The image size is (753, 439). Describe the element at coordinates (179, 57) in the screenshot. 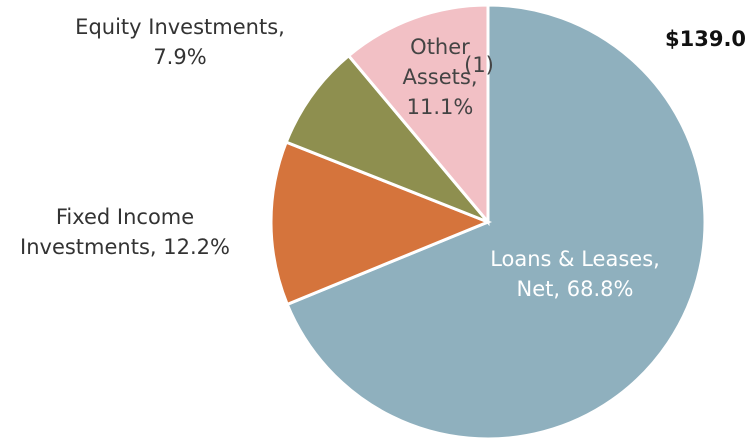

I see `slice-label: 7.9%` at that location.